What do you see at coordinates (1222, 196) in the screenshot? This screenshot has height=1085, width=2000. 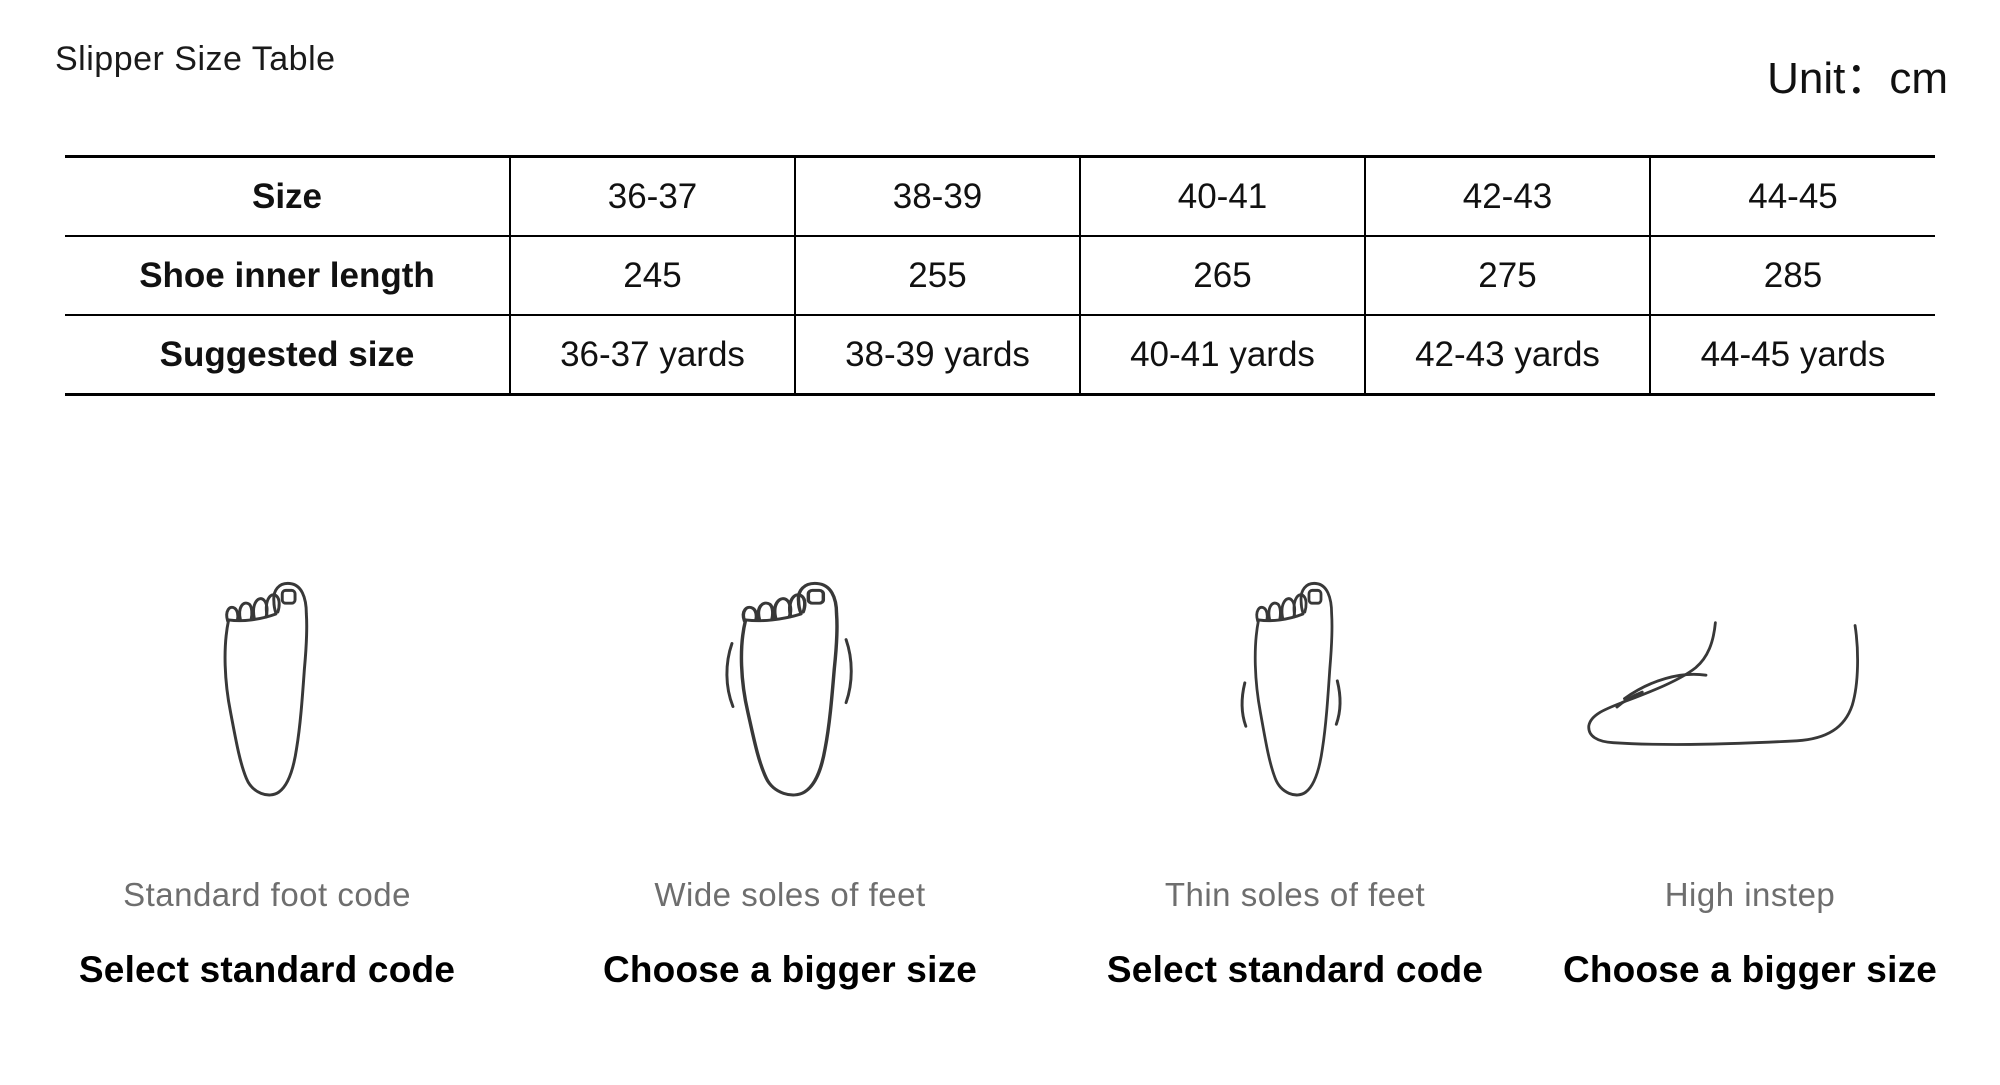 I see `table-cell: 40-41` at bounding box center [1222, 196].